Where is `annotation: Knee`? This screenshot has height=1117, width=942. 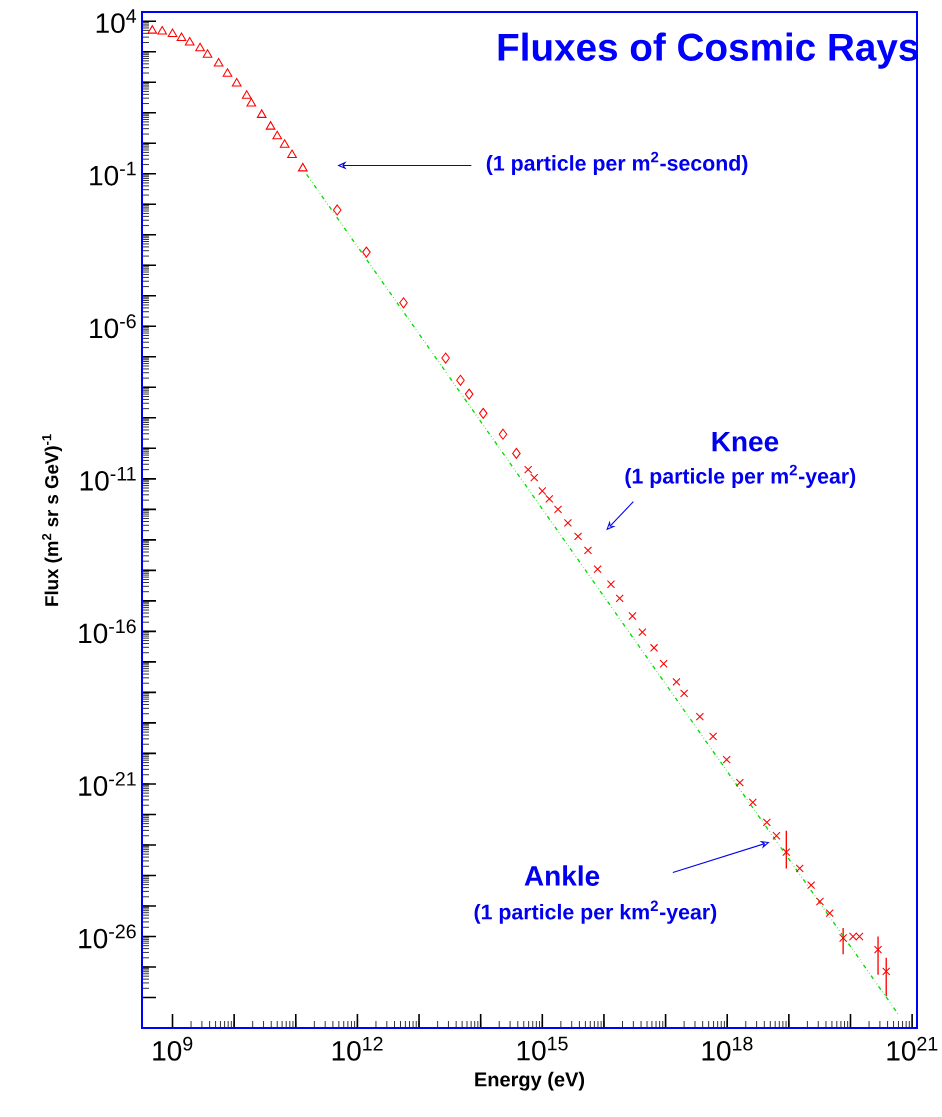 annotation: Knee is located at coordinates (745, 442).